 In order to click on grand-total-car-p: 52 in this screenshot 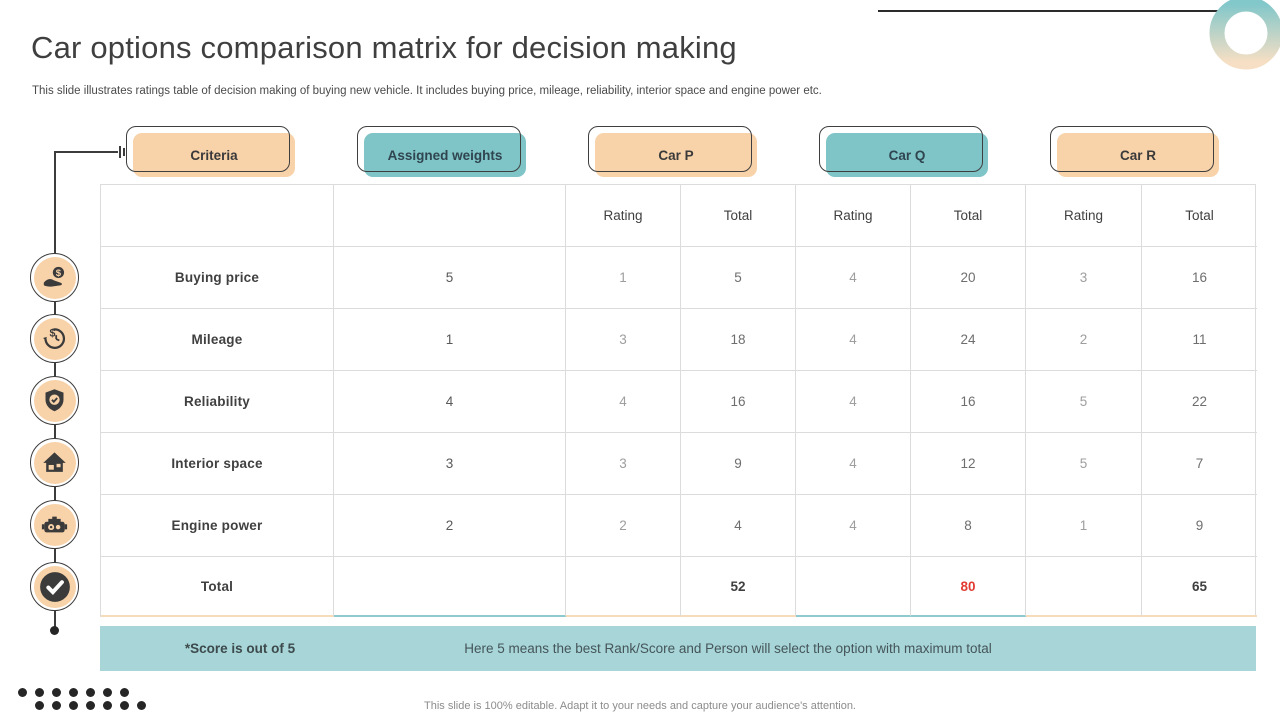, I will do `click(738, 587)`.